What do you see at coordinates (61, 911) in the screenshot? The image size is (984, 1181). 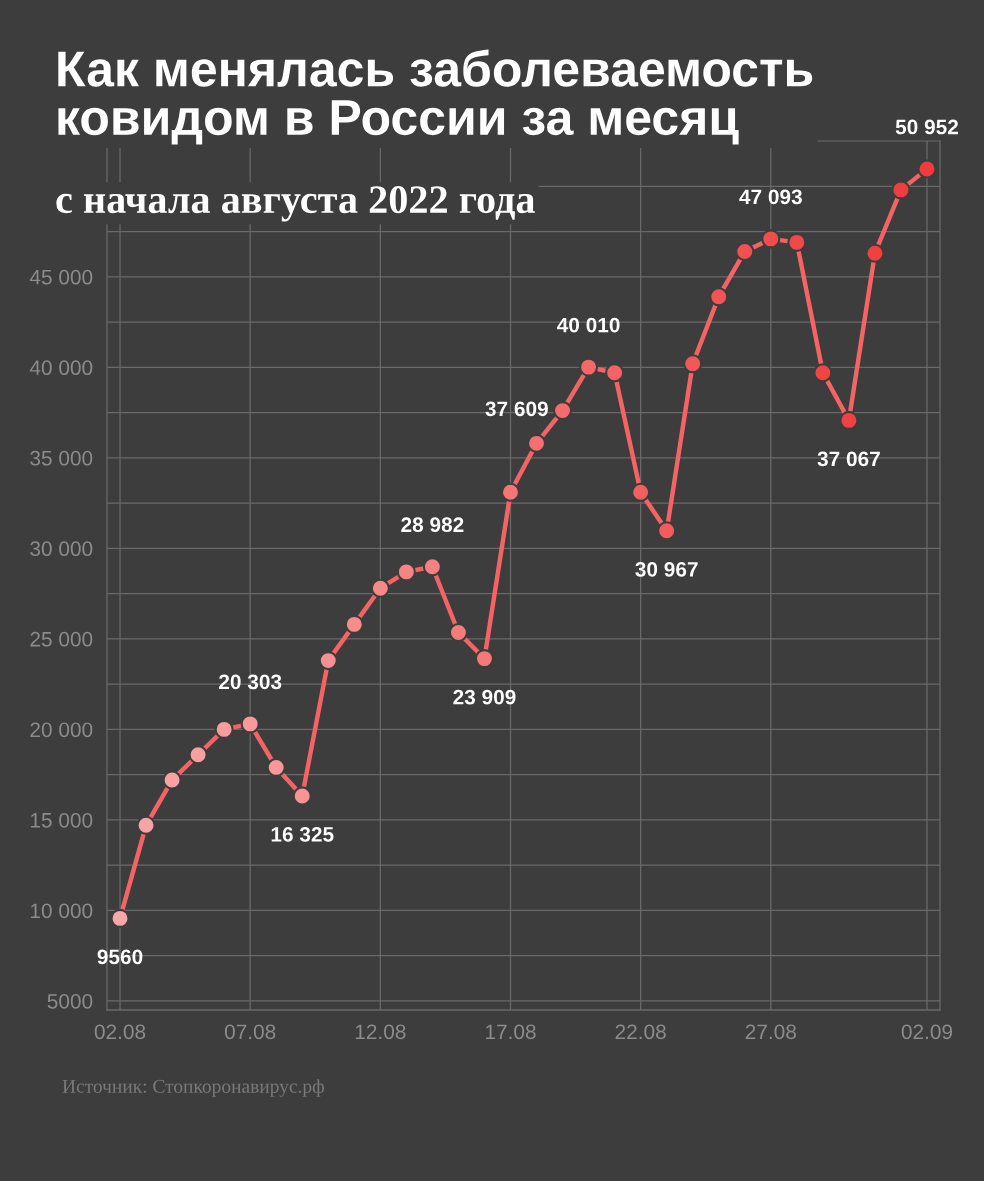 I see `y-tick-label: 10 000` at bounding box center [61, 911].